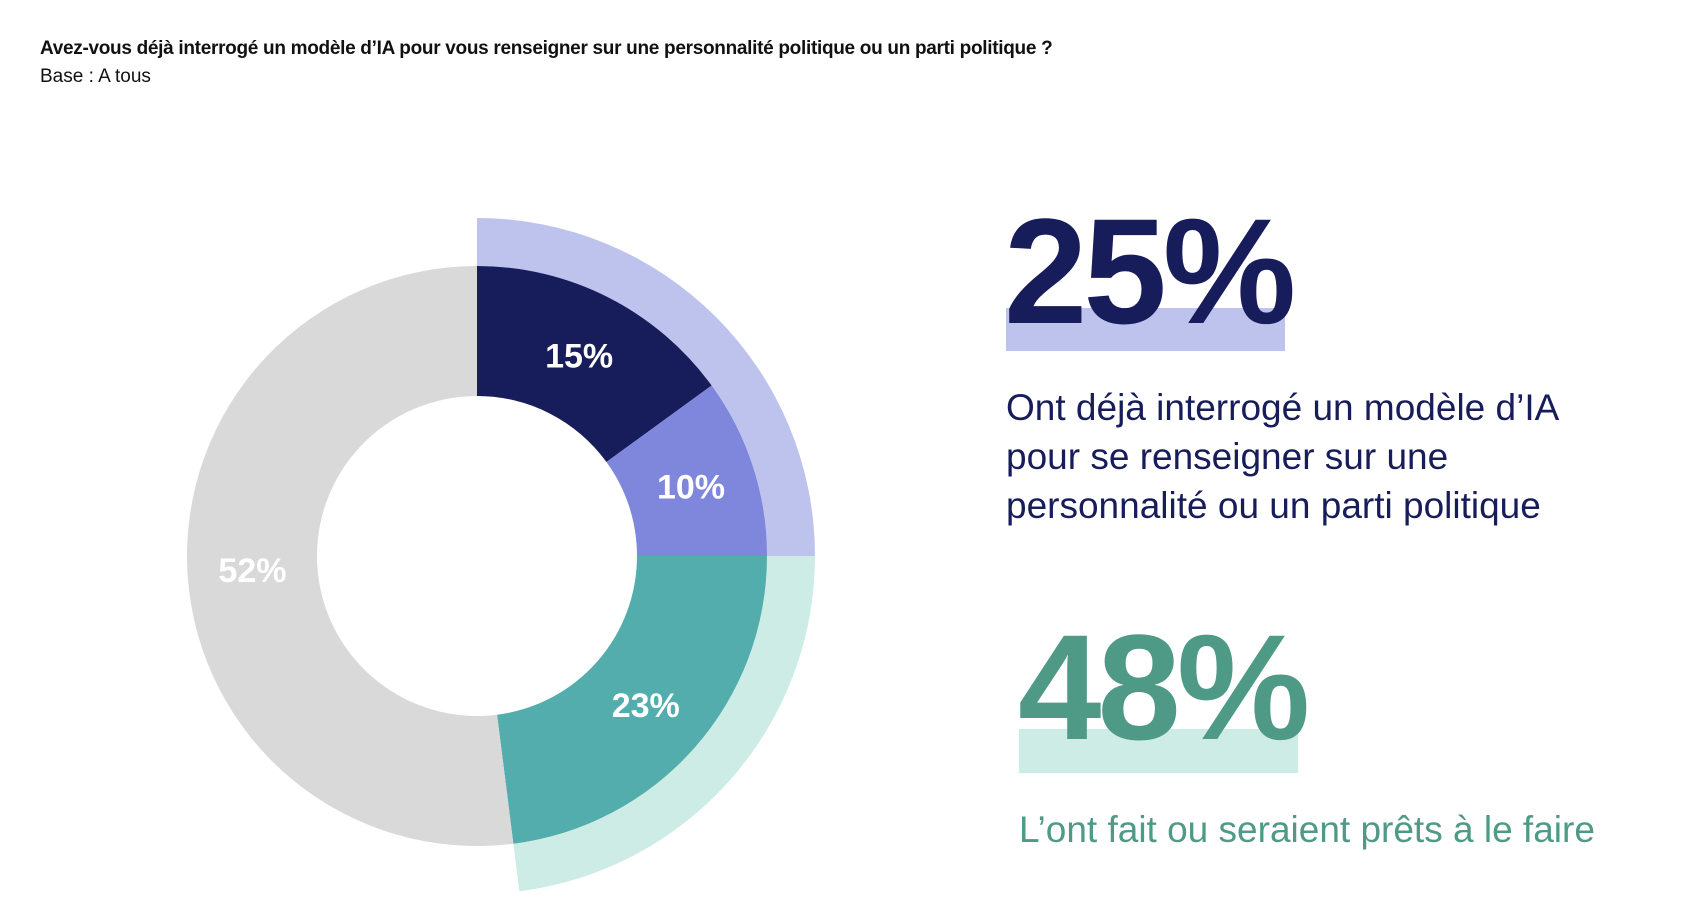  What do you see at coordinates (646, 706) in the screenshot?
I see `slice-label-23: 23%` at bounding box center [646, 706].